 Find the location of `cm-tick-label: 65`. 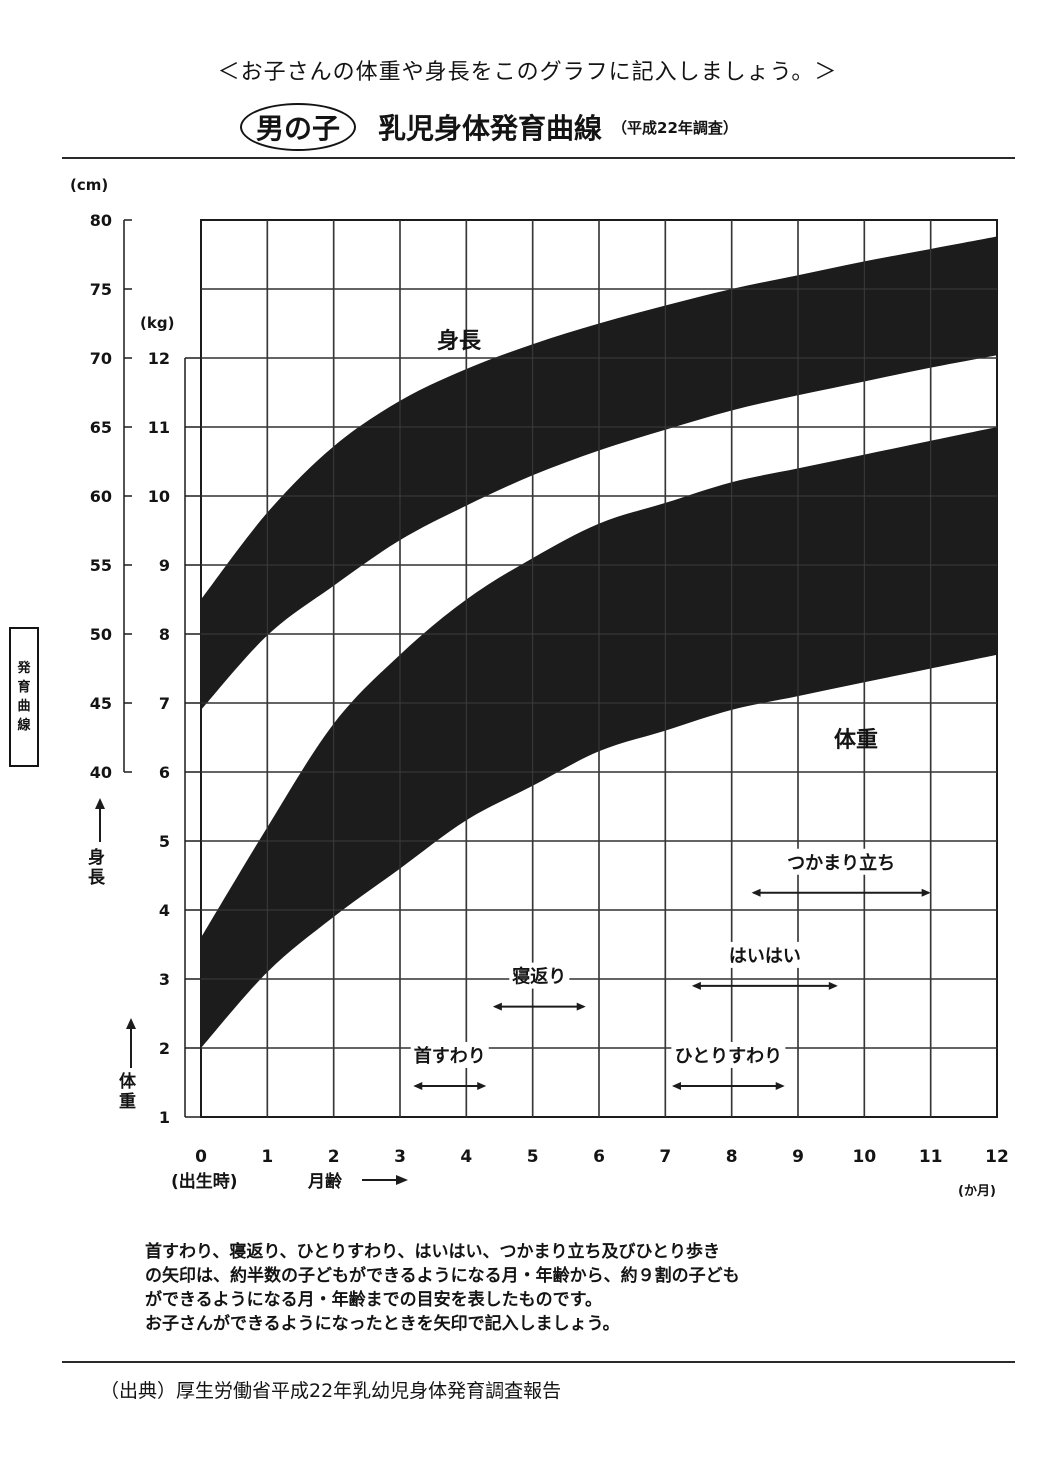

cm-tick-label: 65 is located at coordinates (101, 427).